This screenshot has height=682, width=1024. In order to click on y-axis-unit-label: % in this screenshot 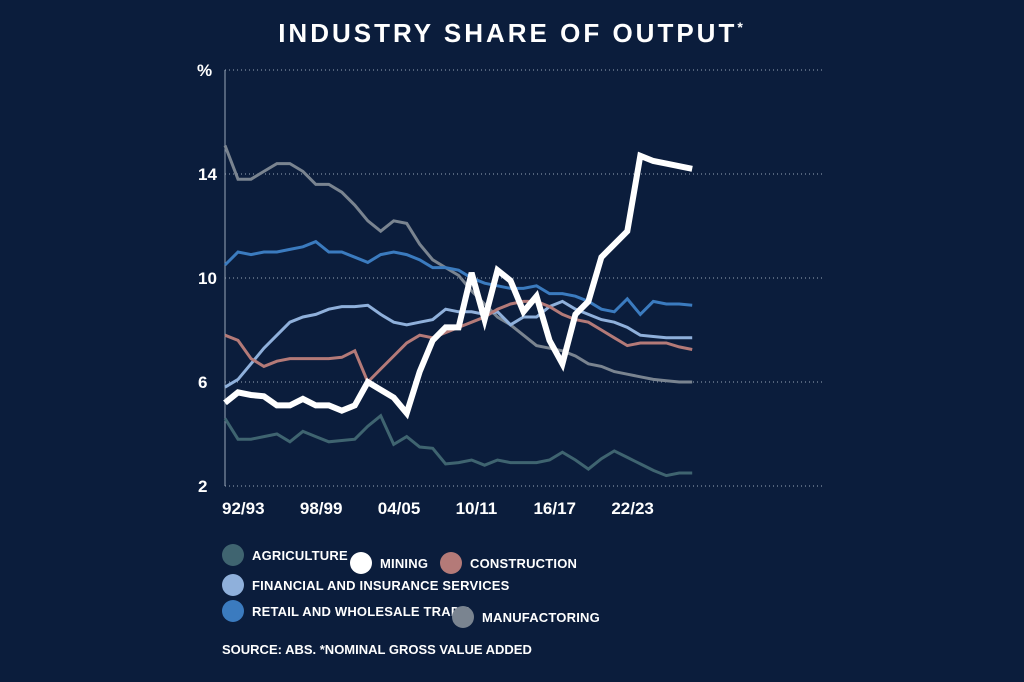, I will do `click(204, 70)`.